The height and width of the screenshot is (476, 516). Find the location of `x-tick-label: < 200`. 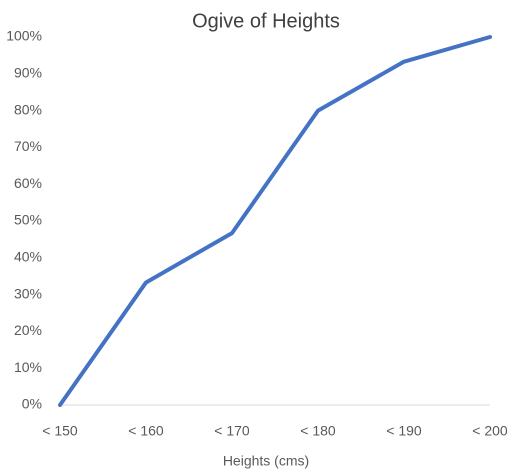

x-tick-label: < 200 is located at coordinates (490, 431).